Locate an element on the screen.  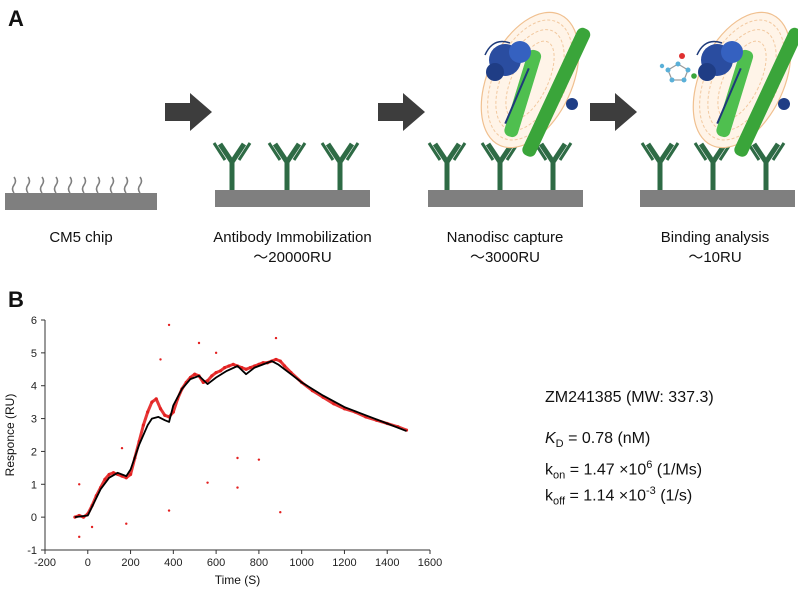
compound-label: ZM241385 (MW: 337.3) is located at coordinates (629, 397).